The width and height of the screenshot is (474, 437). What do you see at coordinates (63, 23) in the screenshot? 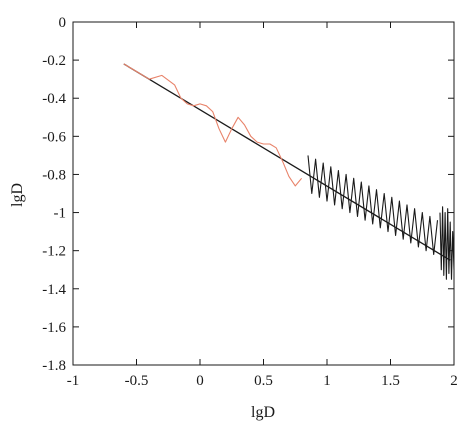
I see `y-tick-label: 0` at bounding box center [63, 23].